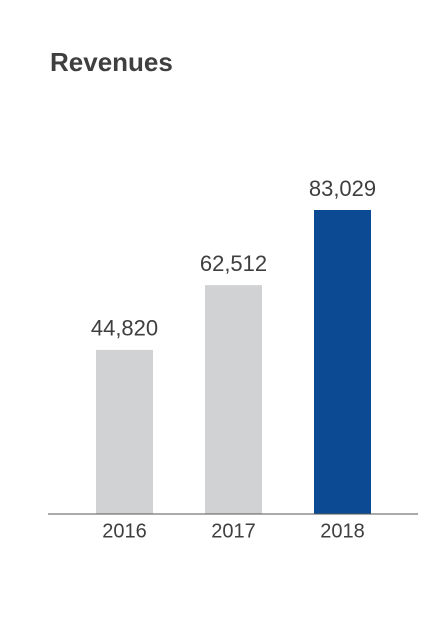  Describe the element at coordinates (111, 62) in the screenshot. I see `chart-title: Revenues` at that location.